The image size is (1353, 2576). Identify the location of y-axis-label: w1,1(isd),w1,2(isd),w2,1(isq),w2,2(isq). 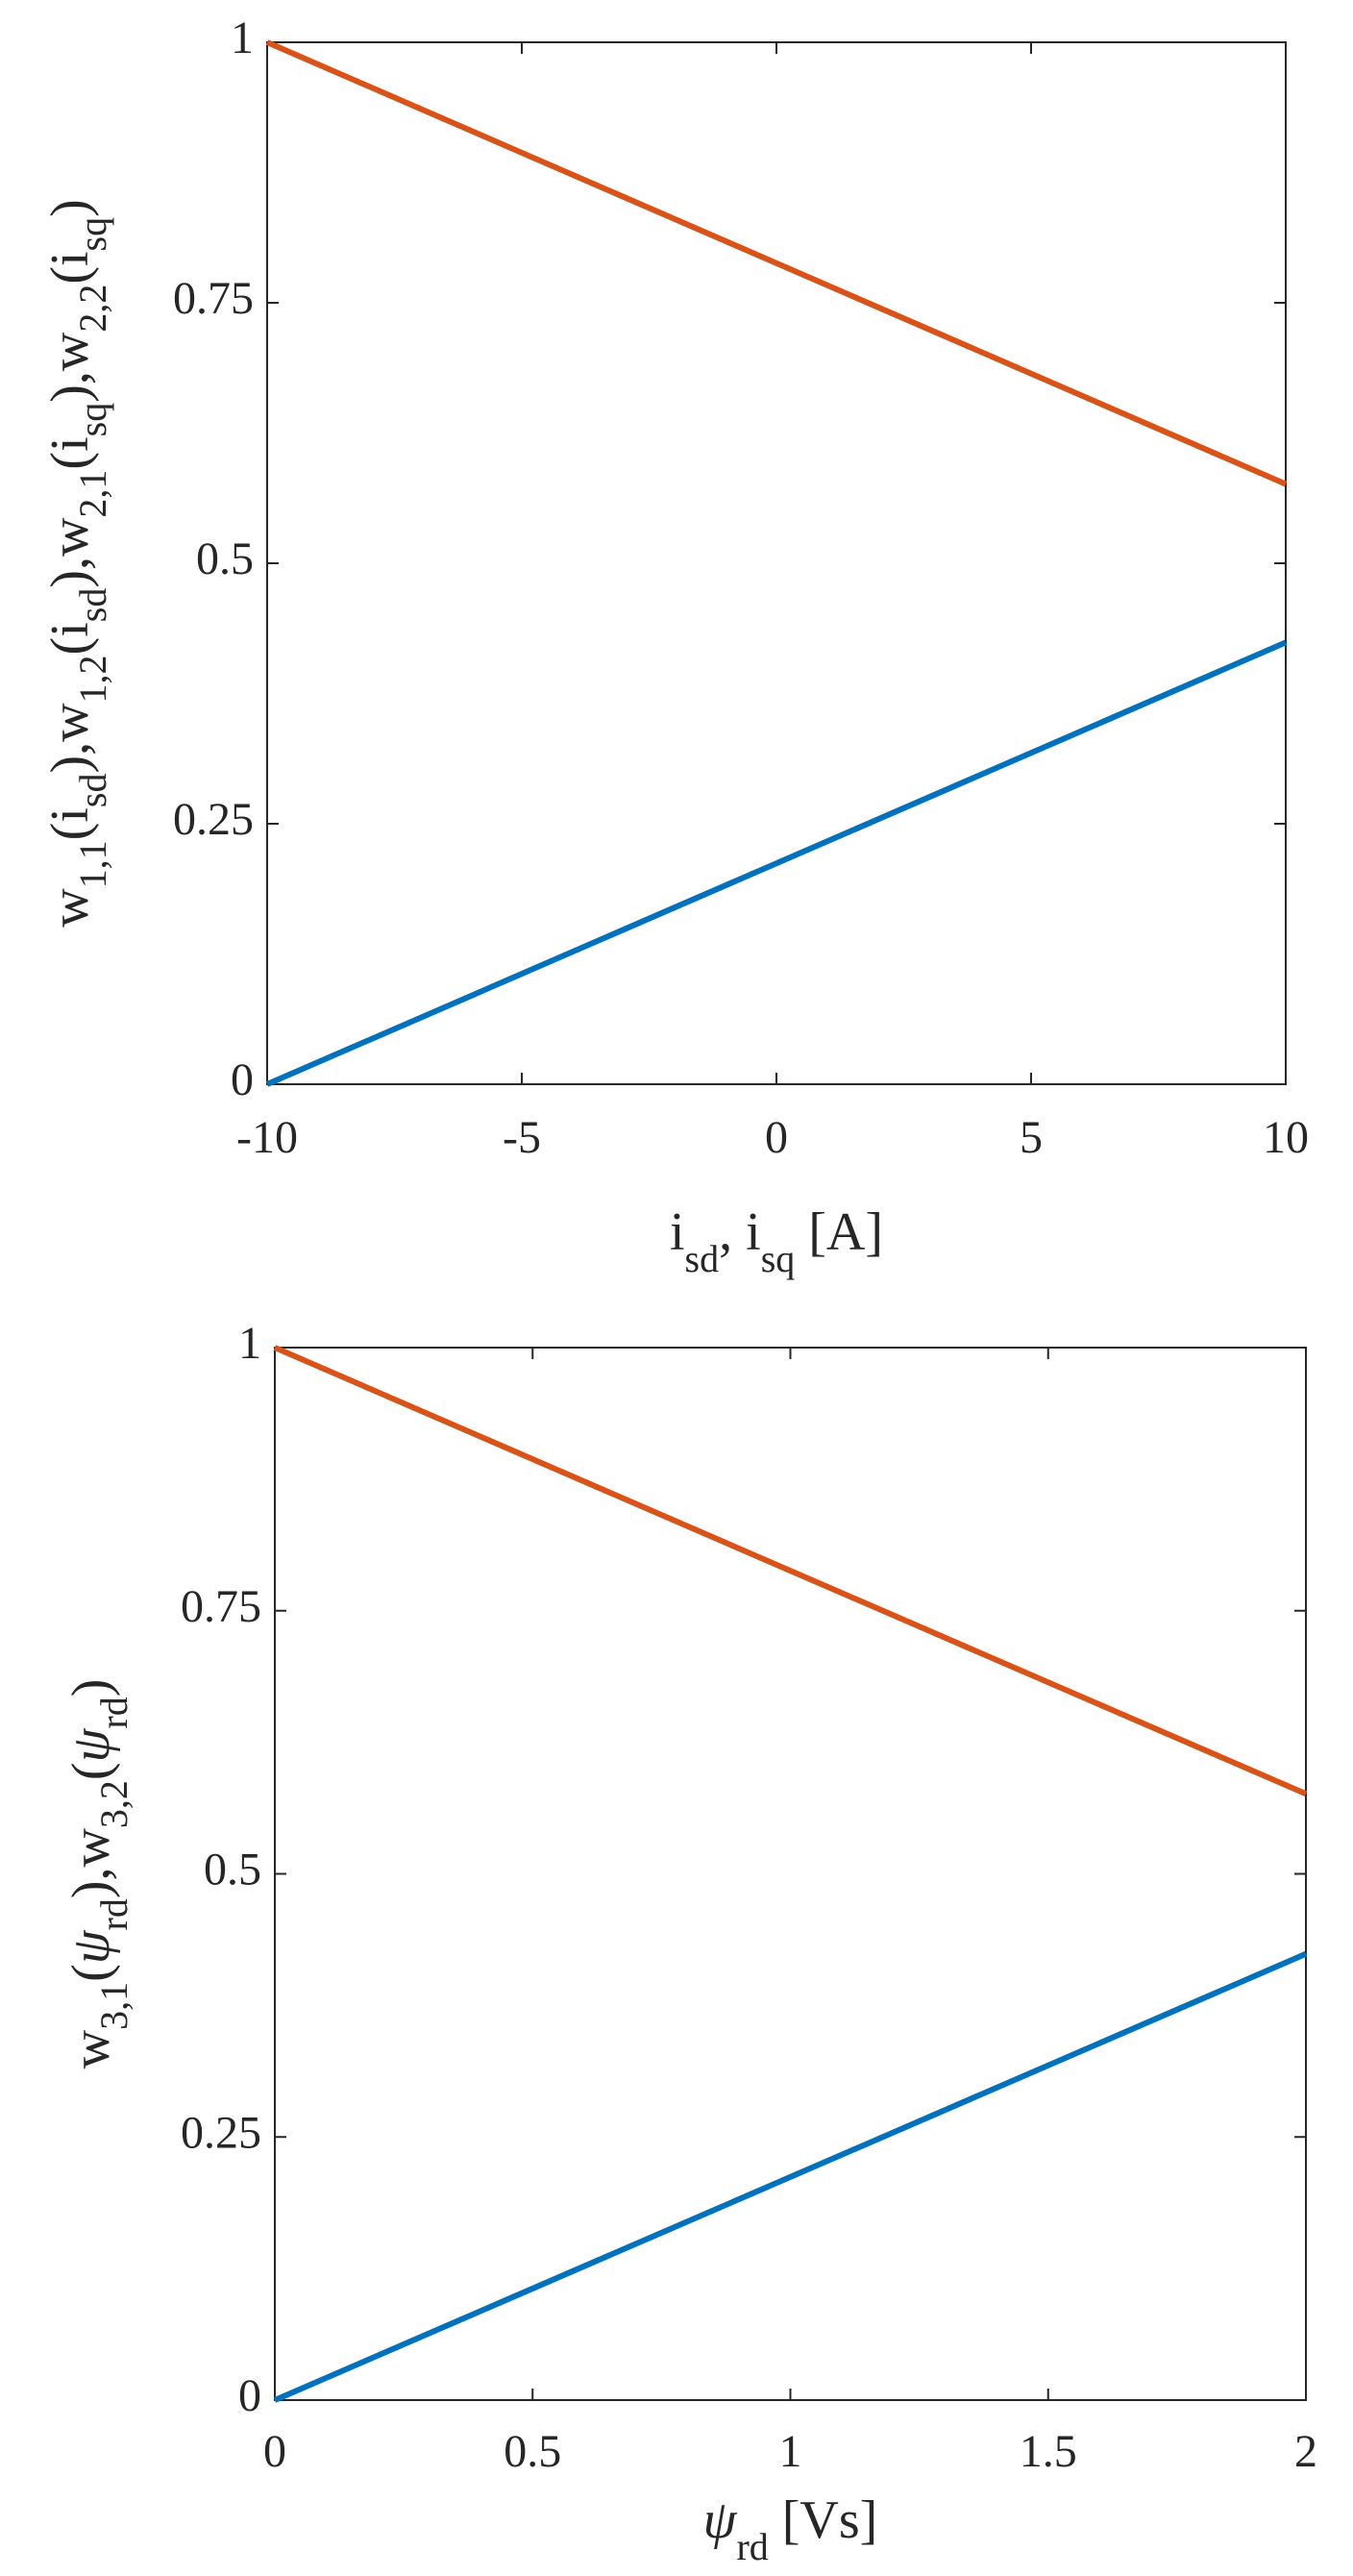
(77, 563).